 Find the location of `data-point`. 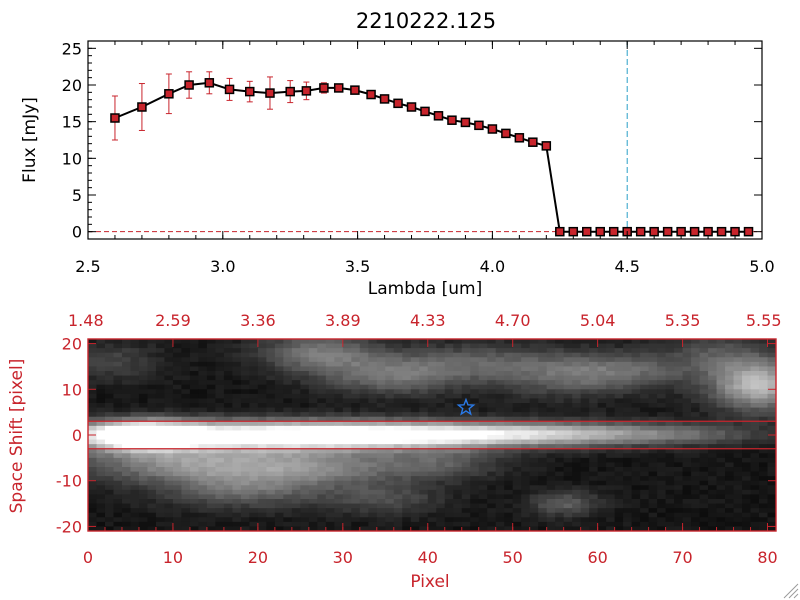

data-point is located at coordinates (667, 231).